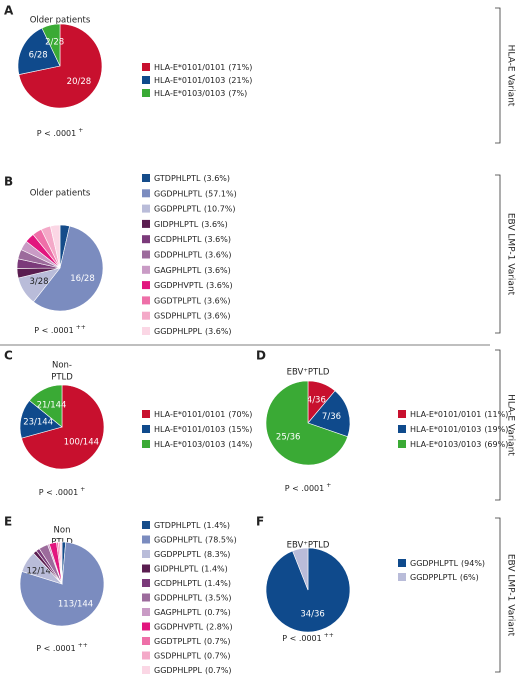 Image resolution: width=520 pixels, height=676 pixels. I want to click on slice-label: 34/36, so click(312, 614).